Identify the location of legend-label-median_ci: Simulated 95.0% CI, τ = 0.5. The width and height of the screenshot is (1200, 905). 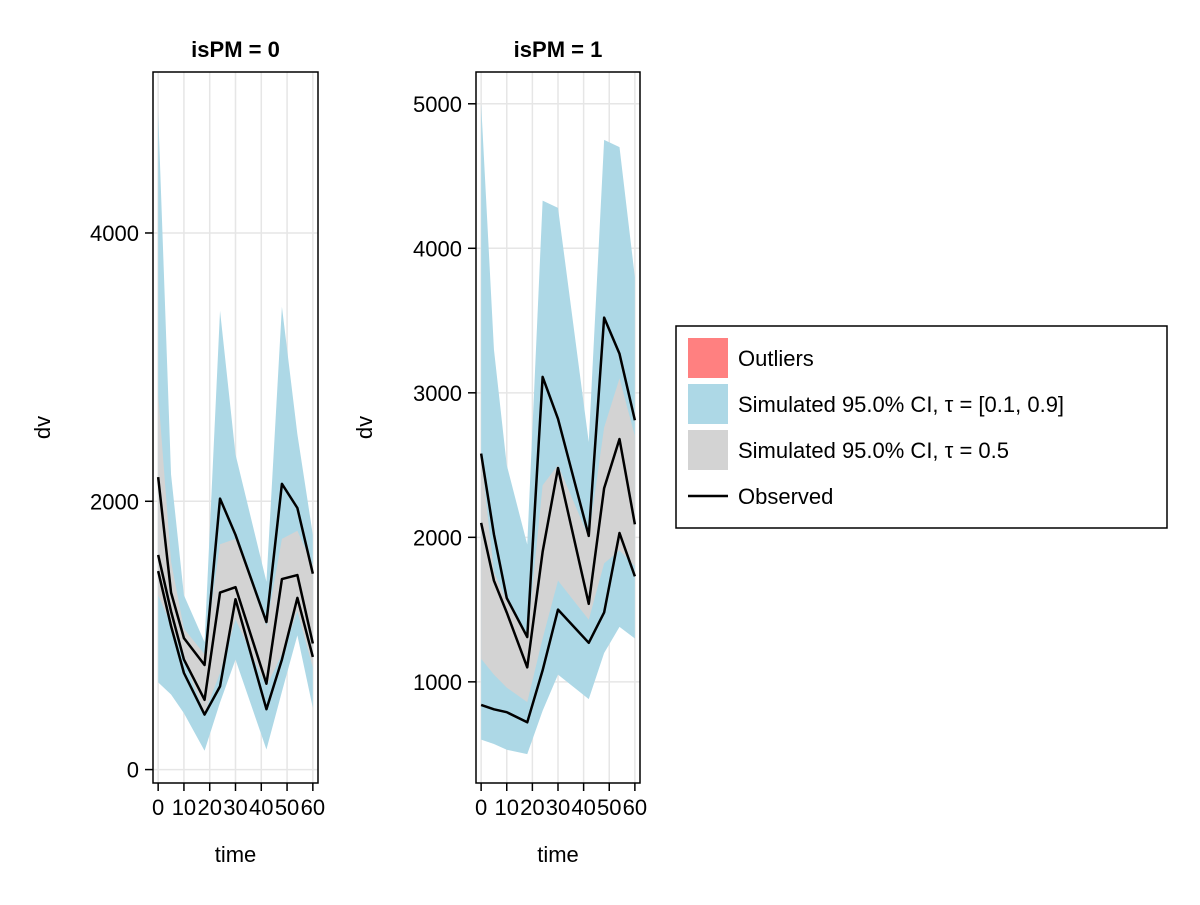
(873, 450).